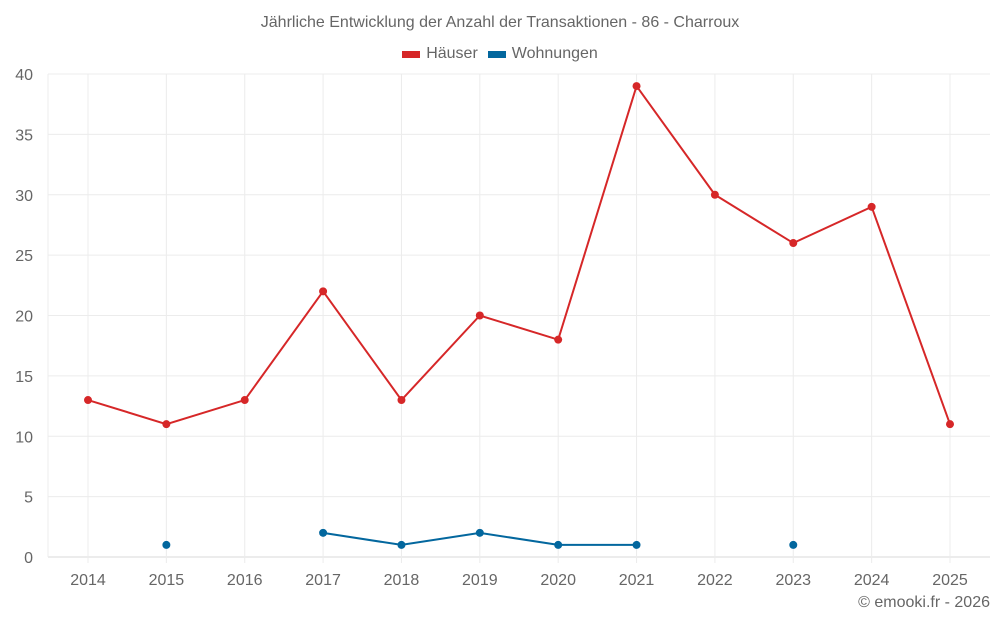 The width and height of the screenshot is (1000, 625). Describe the element at coordinates (24, 75) in the screenshot. I see `y-tick-label: 40` at that location.